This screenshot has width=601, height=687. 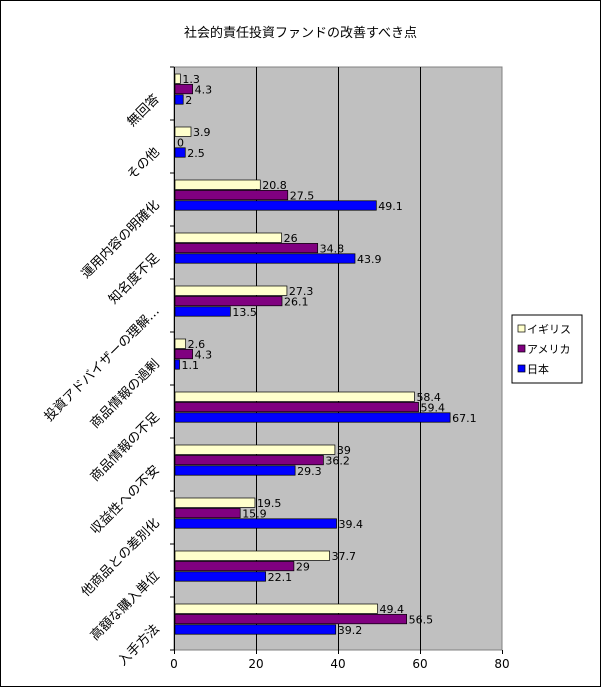 I want to click on legend-entry: イギリス, so click(x=549, y=329).